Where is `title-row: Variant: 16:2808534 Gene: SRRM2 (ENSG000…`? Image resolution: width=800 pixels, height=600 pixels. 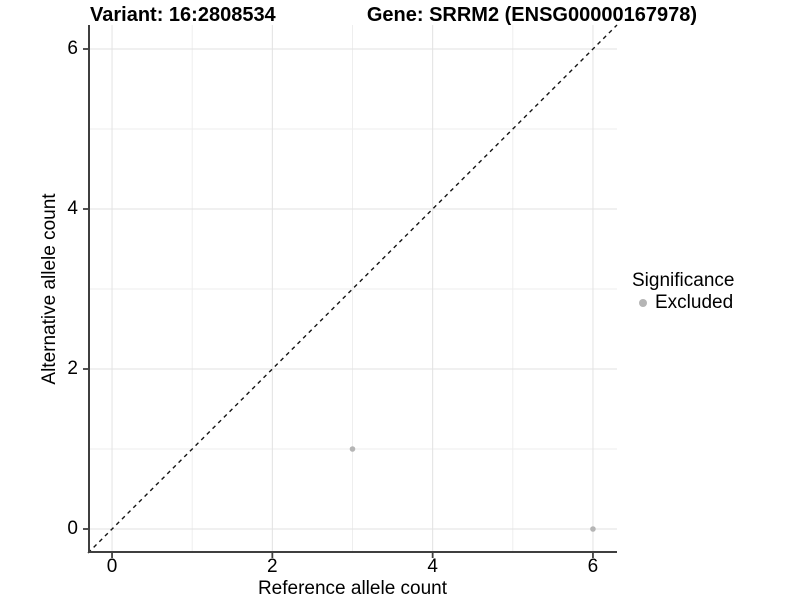
title-row: Variant: 16:2808534 Gene: SRRM2 (ENSG000… is located at coordinates (393, 15).